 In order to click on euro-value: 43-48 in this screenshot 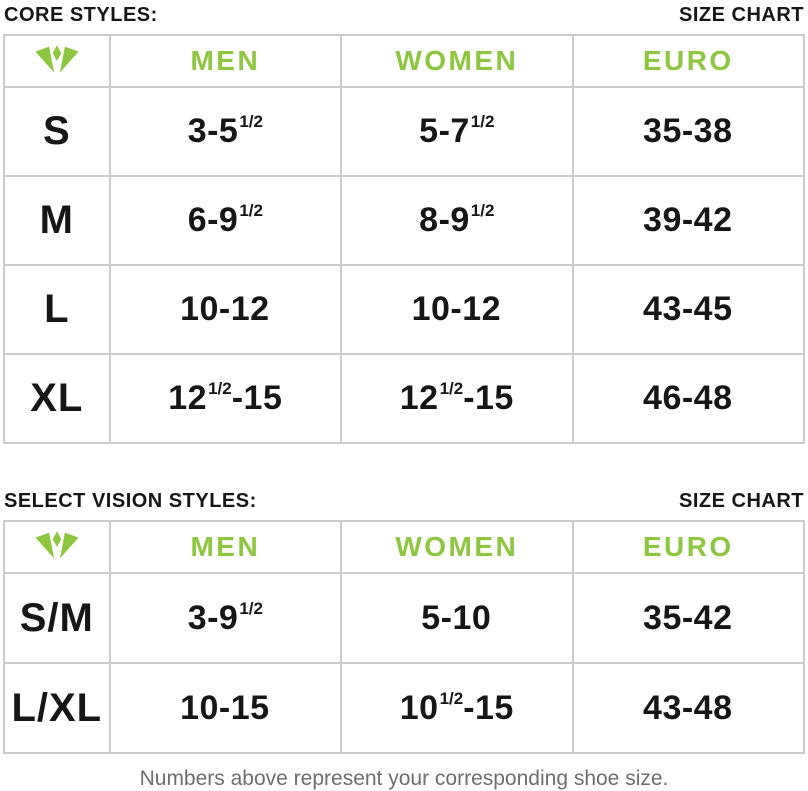, I will do `click(688, 708)`.